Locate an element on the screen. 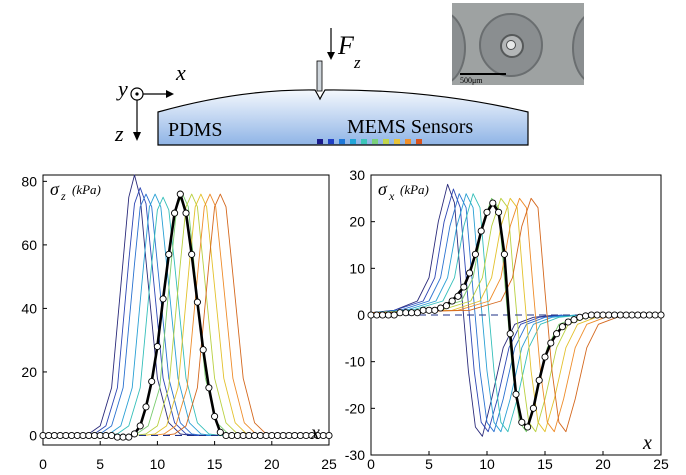 The image size is (686, 475). z-axis-arrowhead is located at coordinates (137, 136).